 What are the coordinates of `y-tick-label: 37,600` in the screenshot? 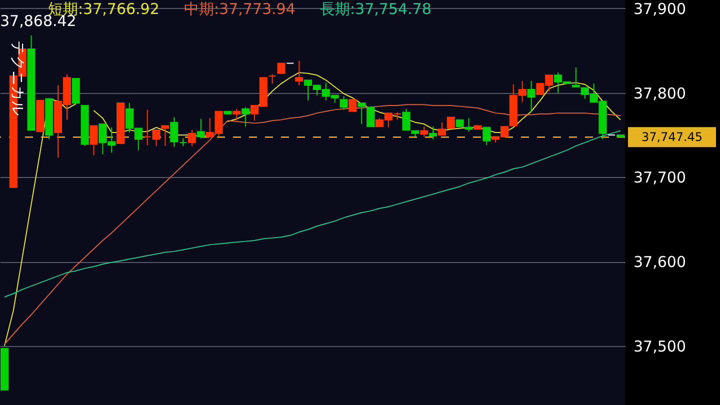 It's located at (660, 262).